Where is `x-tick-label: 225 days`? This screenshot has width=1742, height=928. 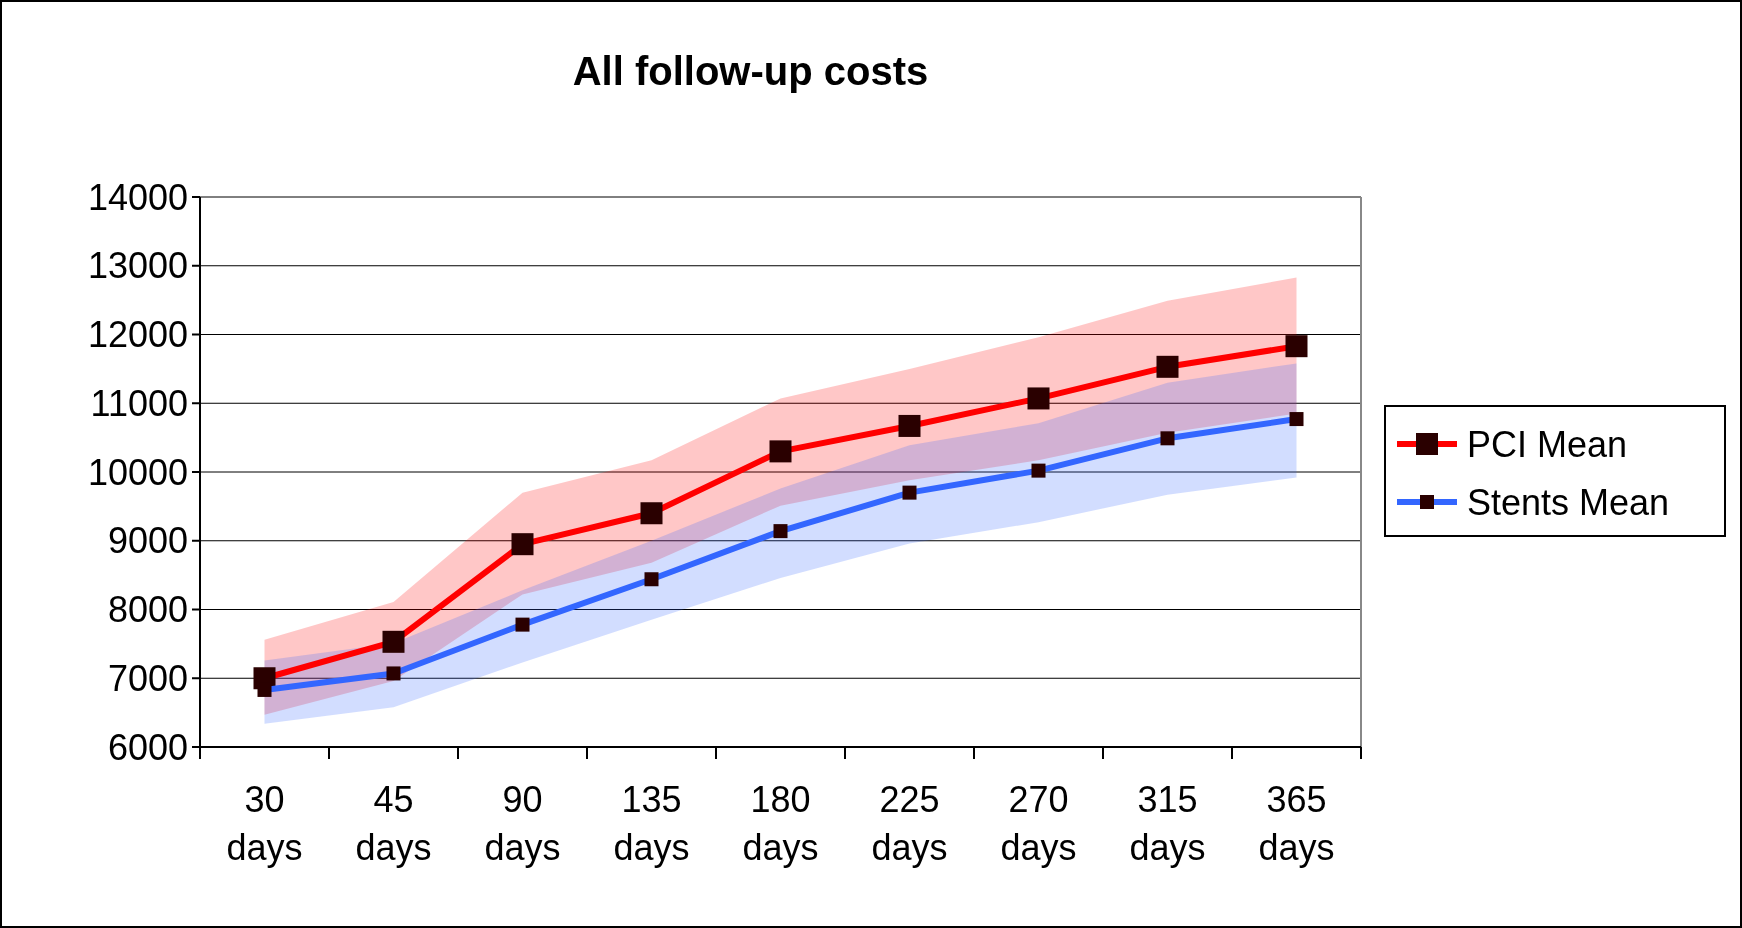
x-tick-label: 225 days is located at coordinates (909, 823).